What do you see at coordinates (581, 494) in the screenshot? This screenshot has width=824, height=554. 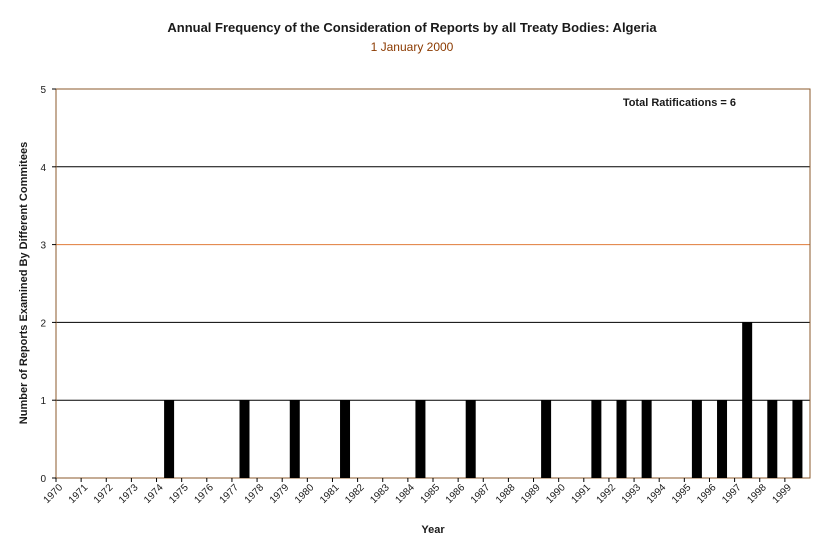 I see `x-tick-label: 1991` at bounding box center [581, 494].